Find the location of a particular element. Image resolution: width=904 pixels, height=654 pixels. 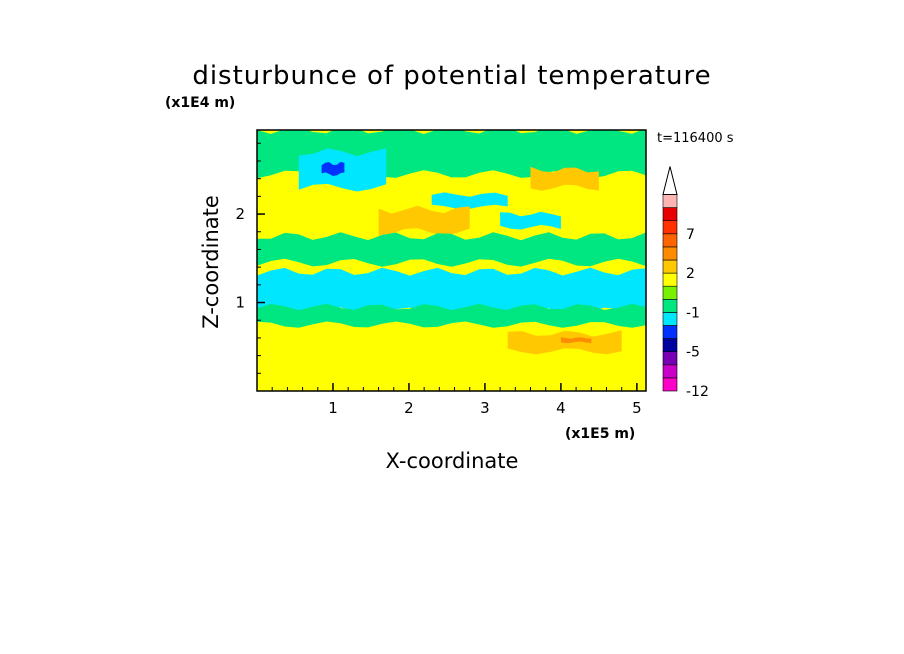

x-tick-label: 5 is located at coordinates (637, 408).